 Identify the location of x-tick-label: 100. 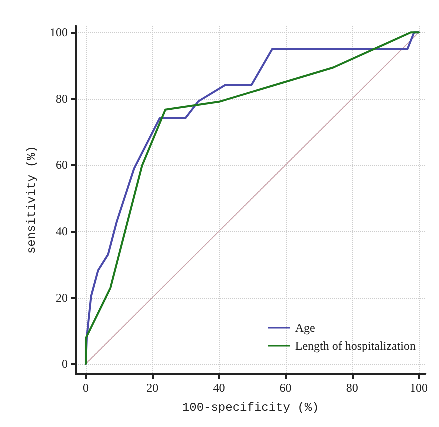
(419, 388).